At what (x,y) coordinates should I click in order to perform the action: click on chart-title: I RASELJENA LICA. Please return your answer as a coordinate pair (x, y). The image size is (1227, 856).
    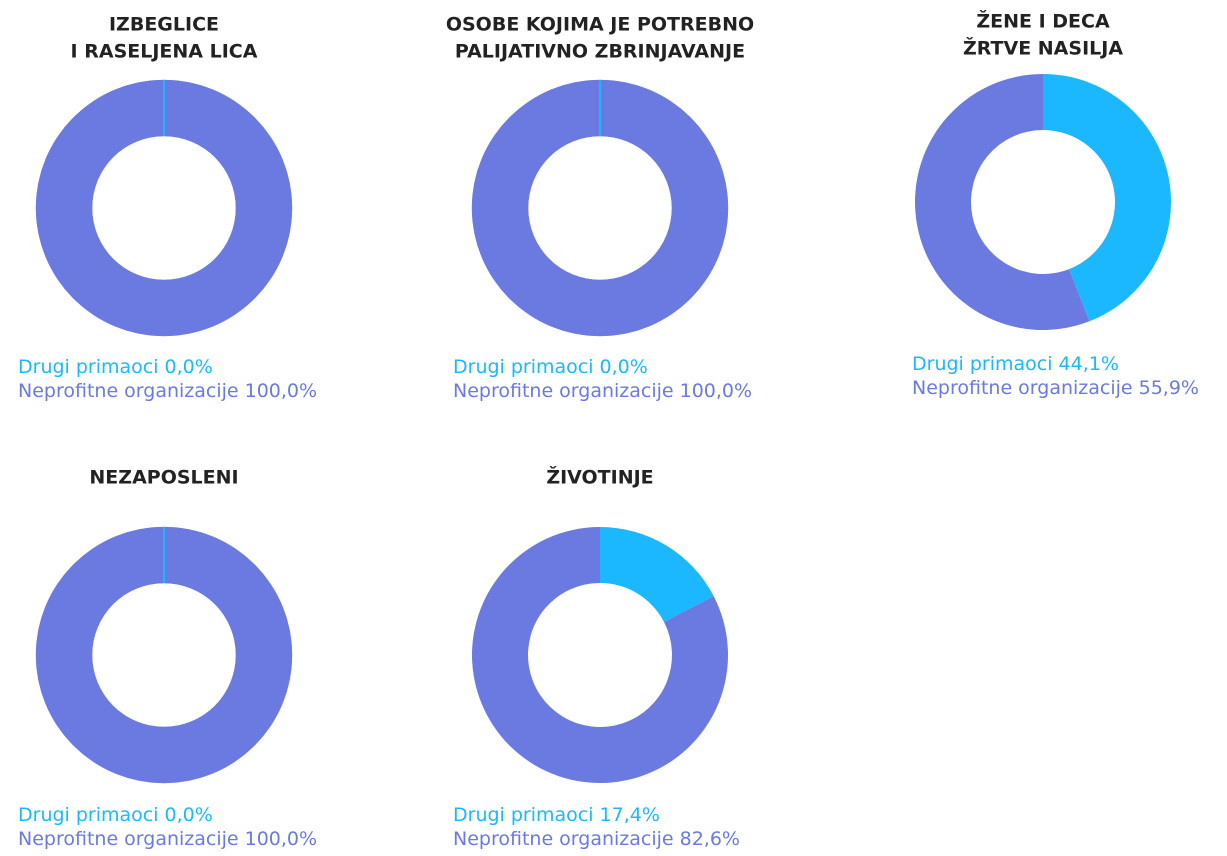
    Looking at the image, I should click on (164, 52).